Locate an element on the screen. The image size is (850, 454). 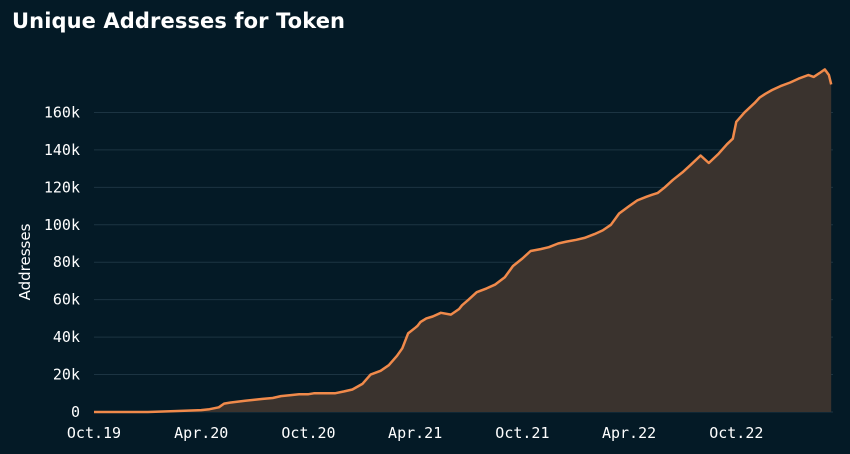
x-tick-label: Apr.22 is located at coordinates (629, 433).